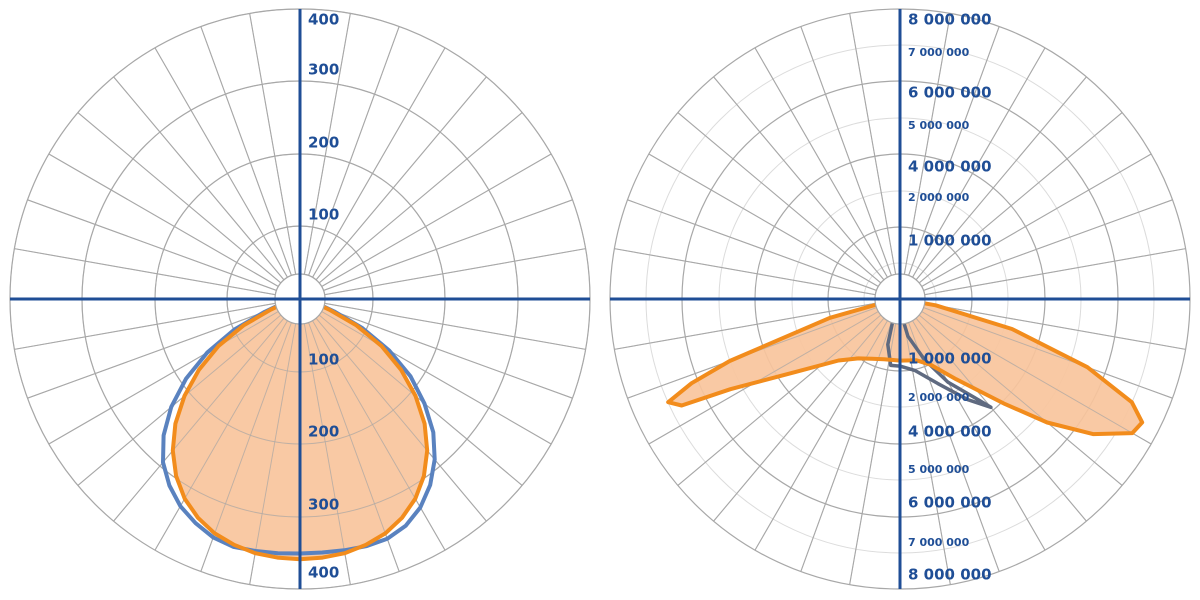 This screenshot has width=1200, height=600. I want to click on tick-label-upper-minor: 2 000 000, so click(939, 197).